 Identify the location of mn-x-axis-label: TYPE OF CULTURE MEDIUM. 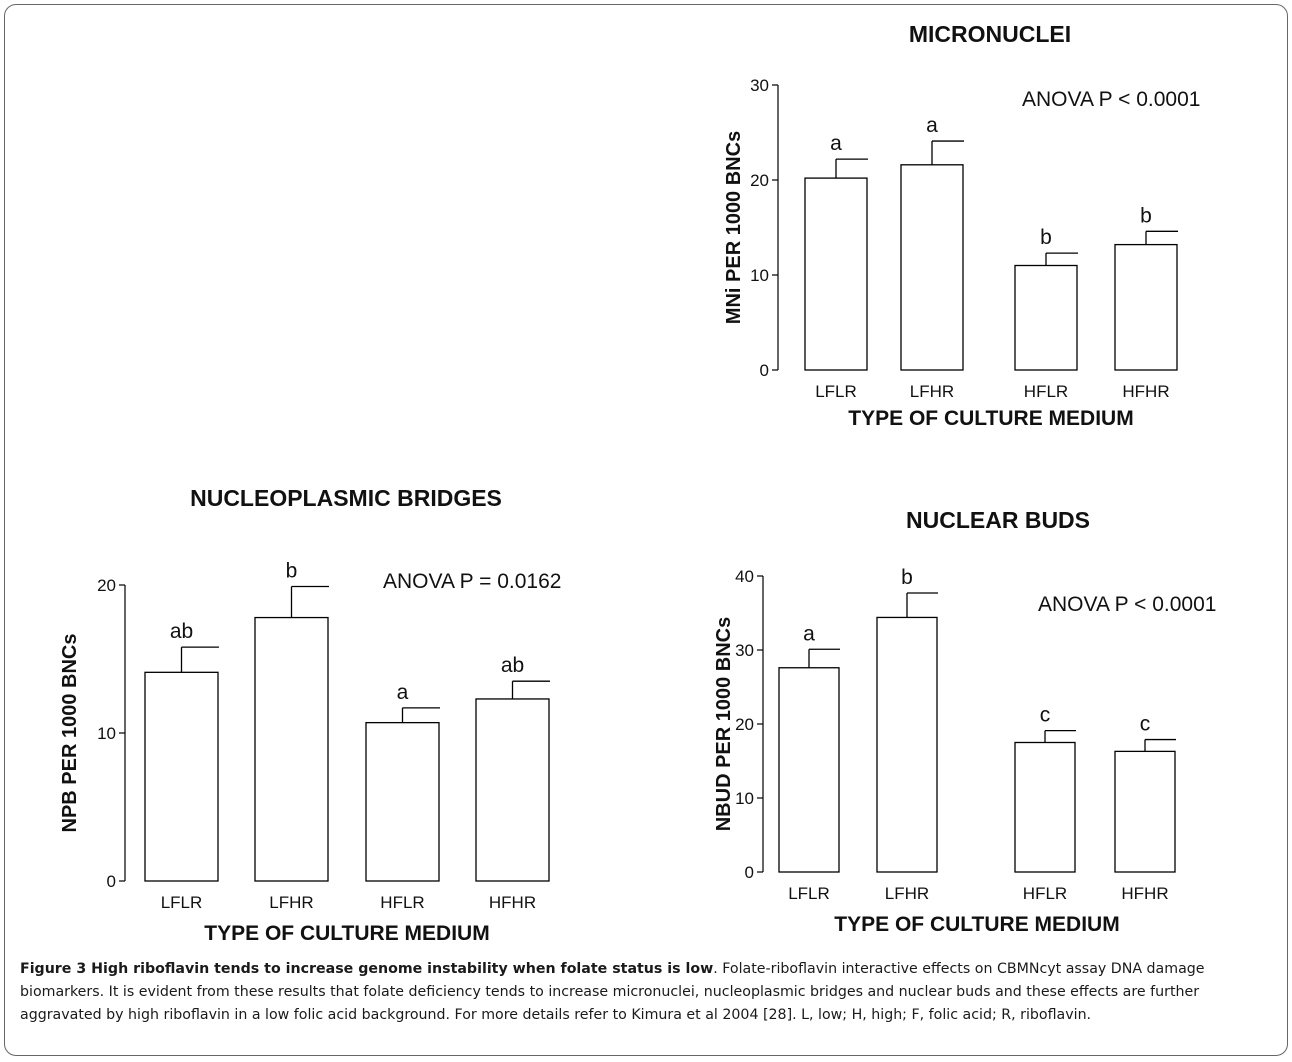
(990, 418).